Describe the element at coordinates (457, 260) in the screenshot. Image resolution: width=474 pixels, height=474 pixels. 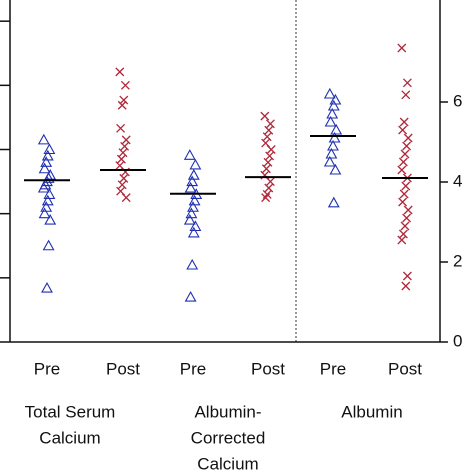
I see `y2-tick-label: 2` at that location.